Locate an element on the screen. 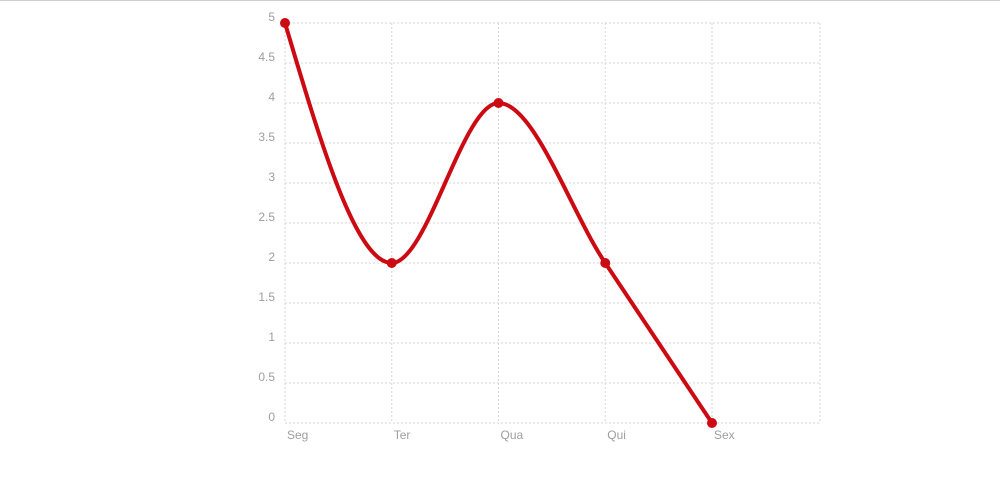 The width and height of the screenshot is (1000, 500). y-tick-label: 4 is located at coordinates (271, 97).